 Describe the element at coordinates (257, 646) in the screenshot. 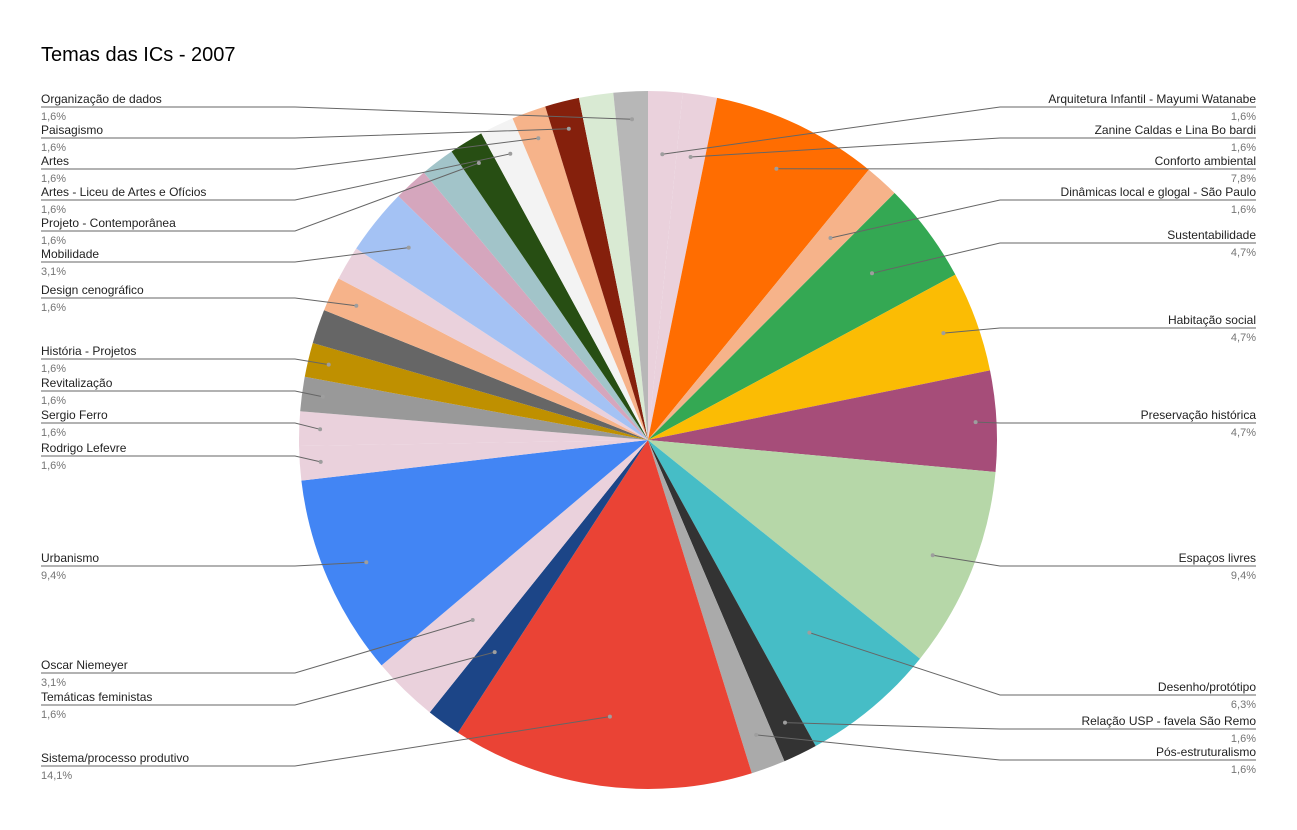

I see `leader-line-oscar-niemeyer` at that location.